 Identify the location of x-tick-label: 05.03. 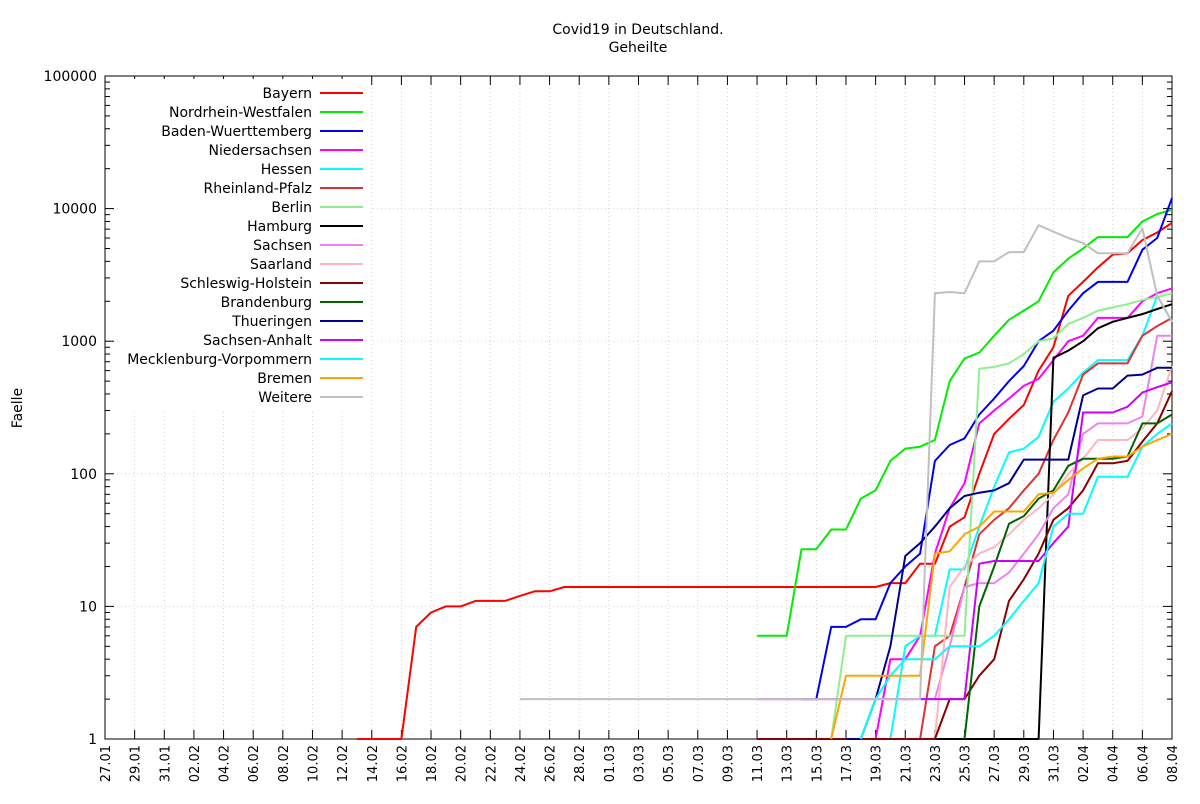
(669, 763).